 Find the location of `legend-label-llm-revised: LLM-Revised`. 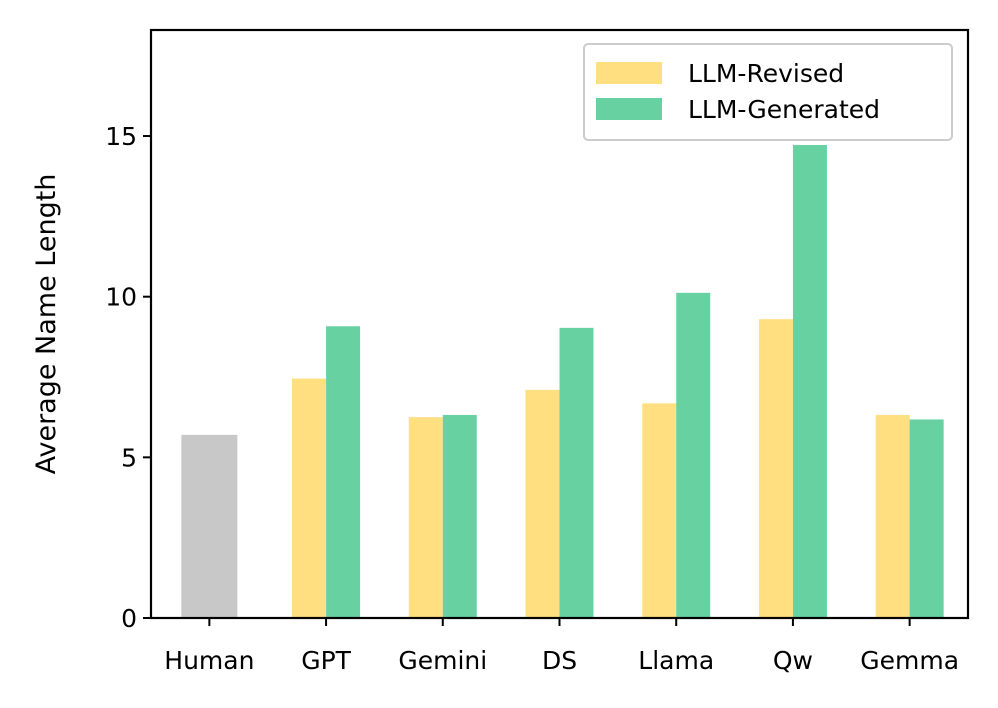

legend-label-llm-revised: LLM-Revised is located at coordinates (766, 73).